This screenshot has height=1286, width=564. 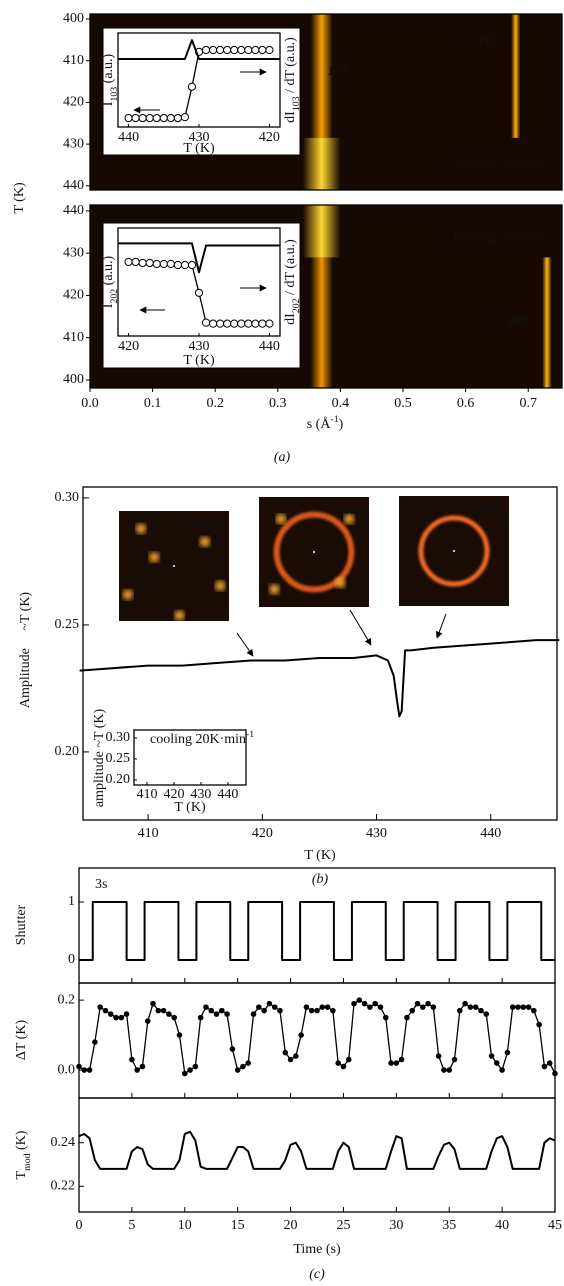 I want to click on caption: (b), so click(x=320, y=879).